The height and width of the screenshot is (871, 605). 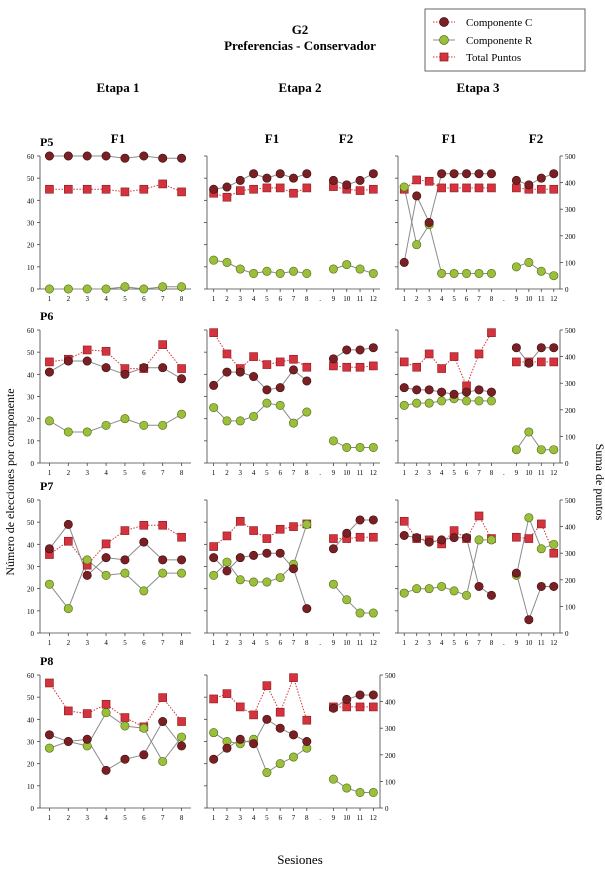 I want to click on phase-label-e2-f1: F1, so click(x=272, y=138).